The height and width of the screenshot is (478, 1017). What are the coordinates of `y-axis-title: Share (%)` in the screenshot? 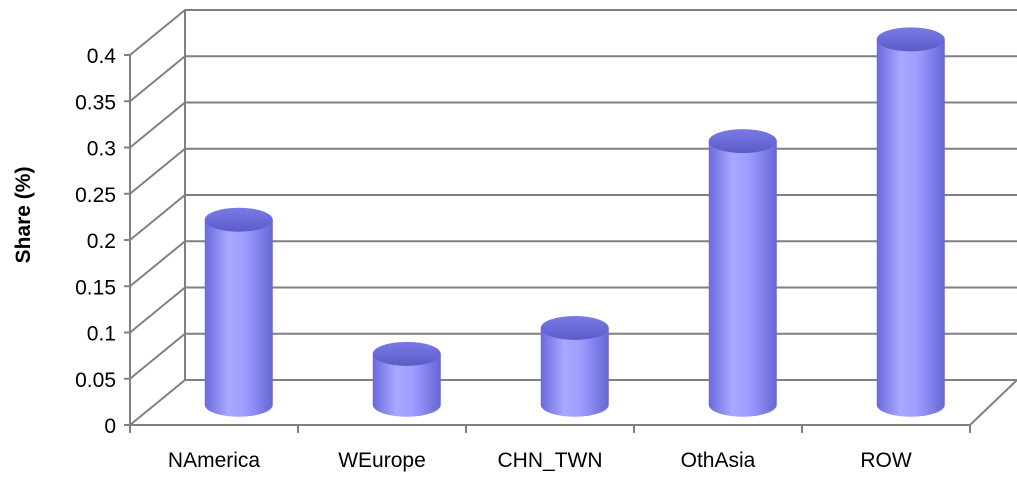 It's located at (23, 215).